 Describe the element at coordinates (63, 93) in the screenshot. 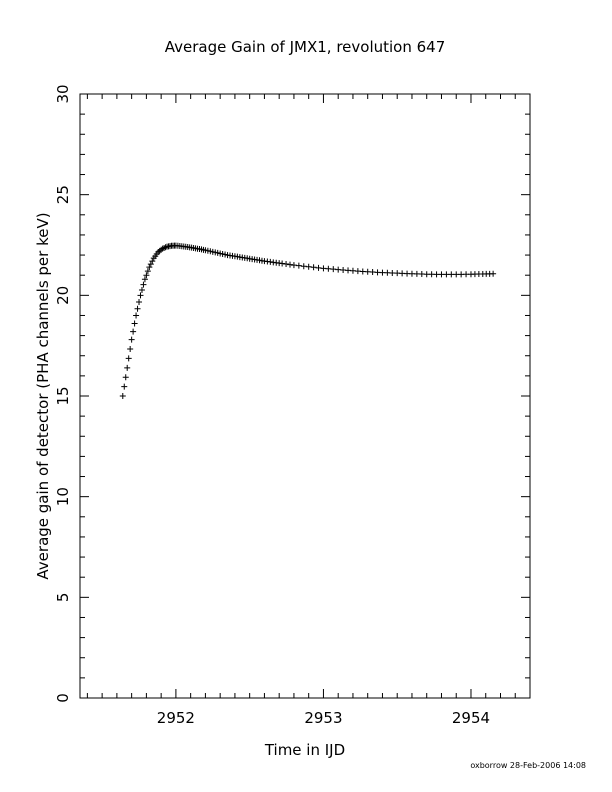

I see `y-tick-label: 30` at that location.